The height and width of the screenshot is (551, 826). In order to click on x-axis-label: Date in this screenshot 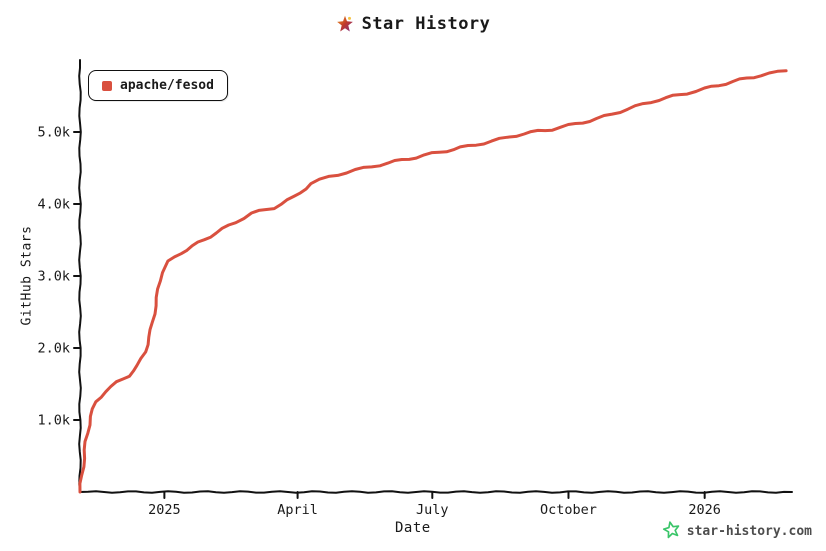, I will do `click(413, 528)`.